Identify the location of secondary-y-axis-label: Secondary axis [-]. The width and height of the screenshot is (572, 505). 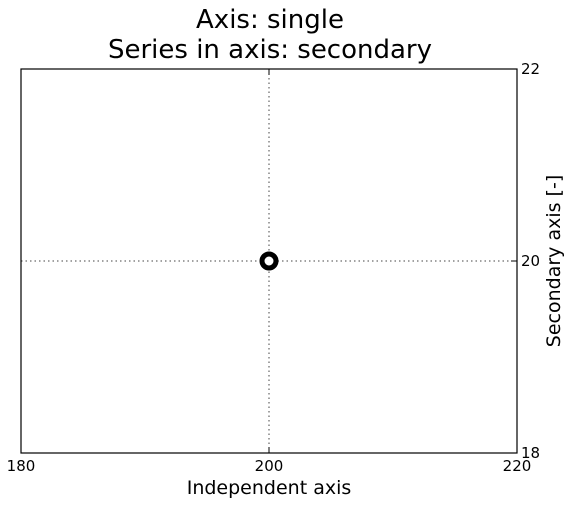
(554, 261).